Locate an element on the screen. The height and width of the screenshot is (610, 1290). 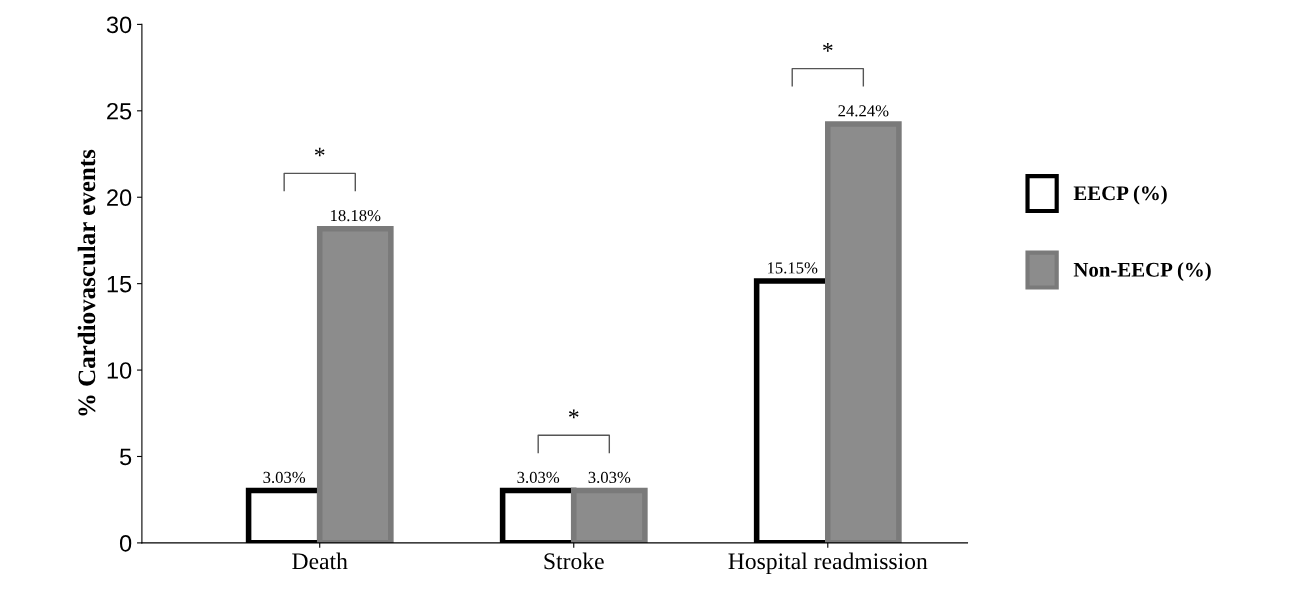
data-label: 24.24% is located at coordinates (863, 111).